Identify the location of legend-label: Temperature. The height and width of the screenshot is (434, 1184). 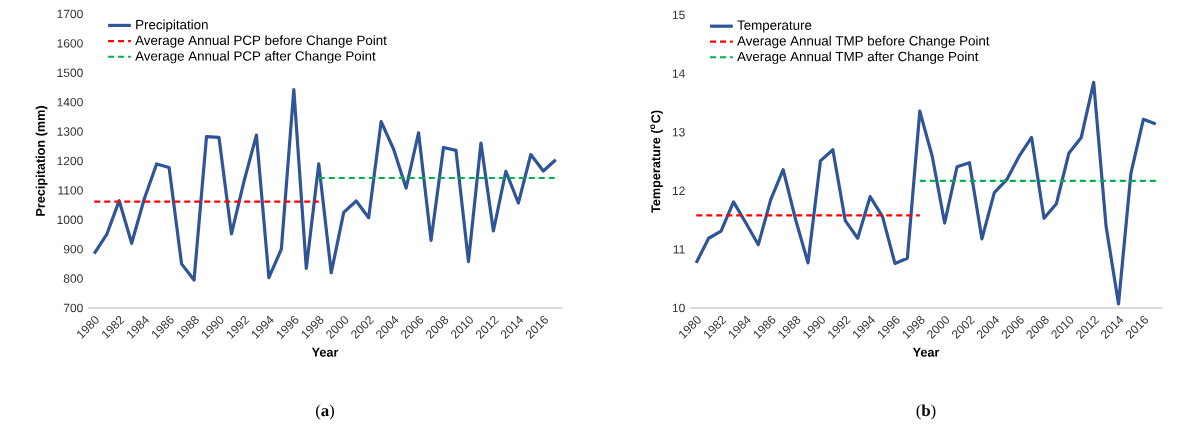
(774, 26).